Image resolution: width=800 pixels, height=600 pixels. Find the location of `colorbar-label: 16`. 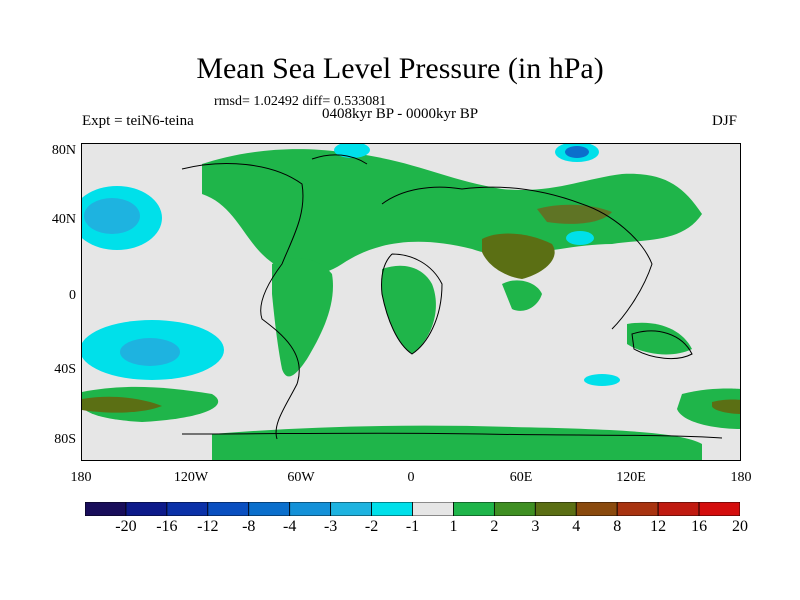

colorbar-label: 16 is located at coordinates (699, 526).